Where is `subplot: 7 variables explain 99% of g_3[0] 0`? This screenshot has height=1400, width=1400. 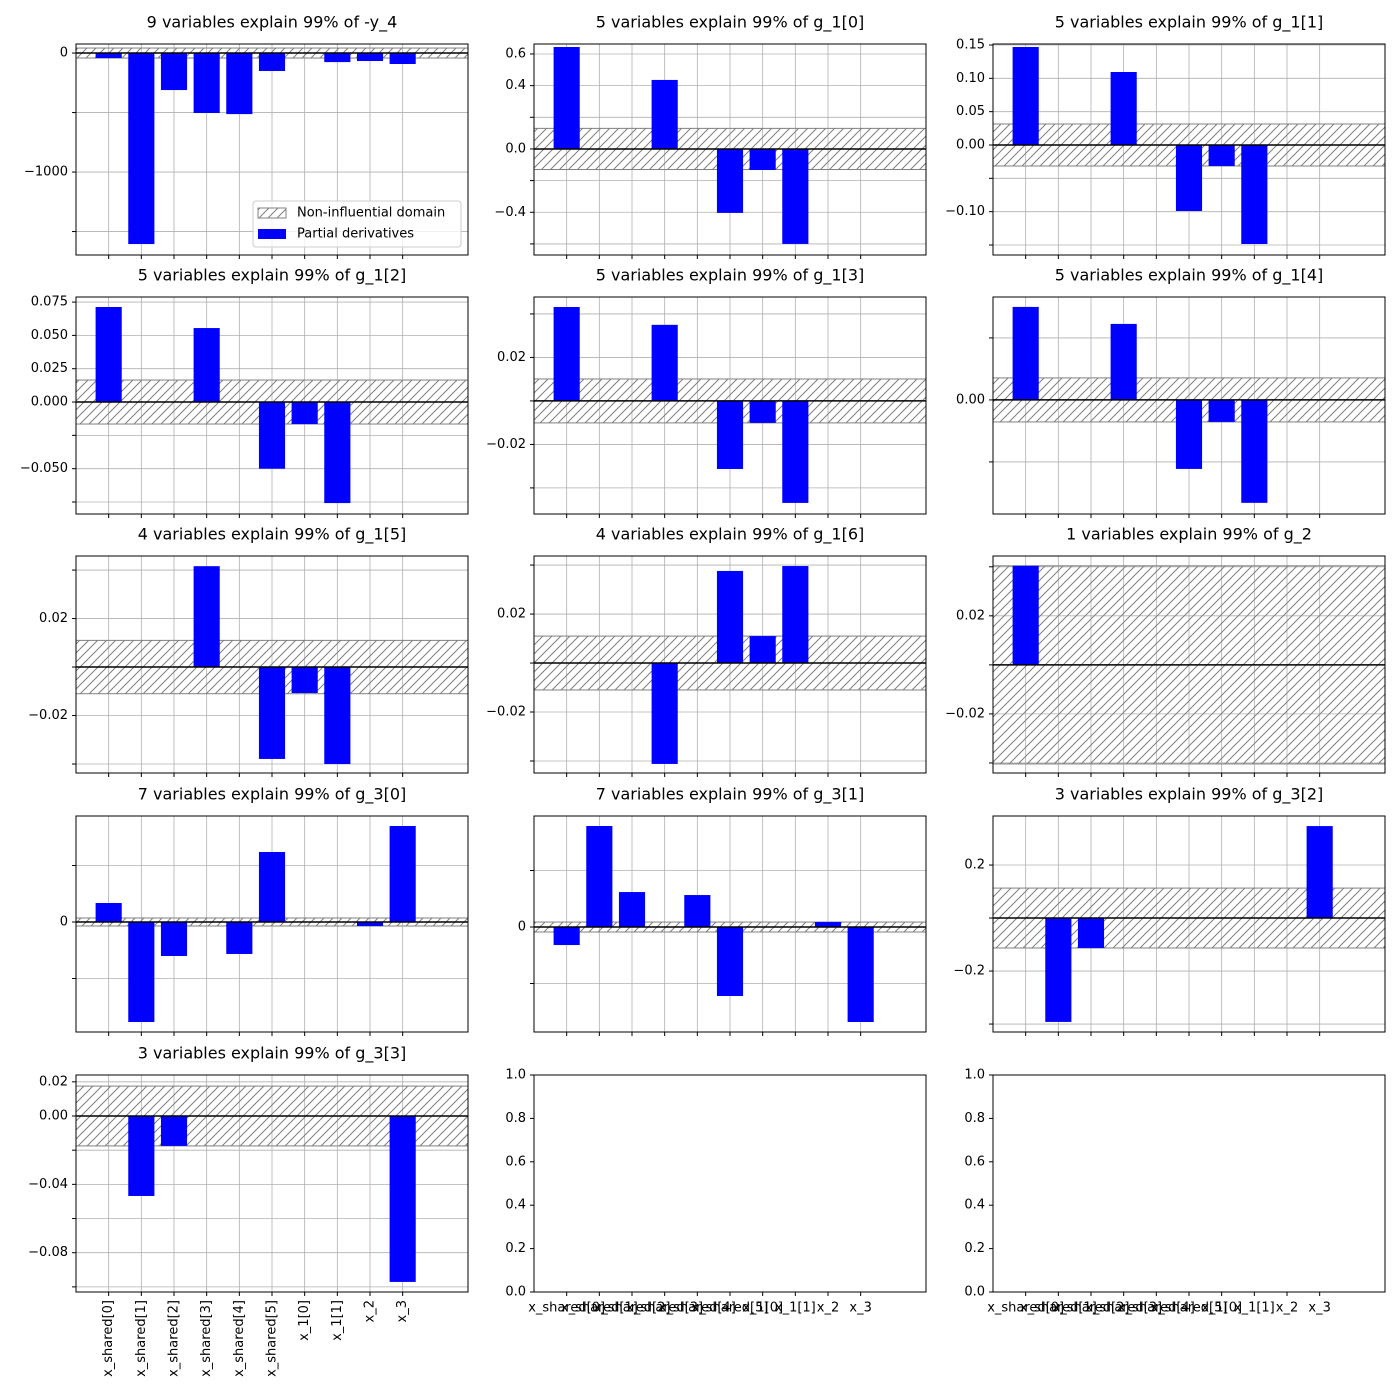 subplot: 7 variables explain 99% of g_3[0] 0 is located at coordinates (264, 910).